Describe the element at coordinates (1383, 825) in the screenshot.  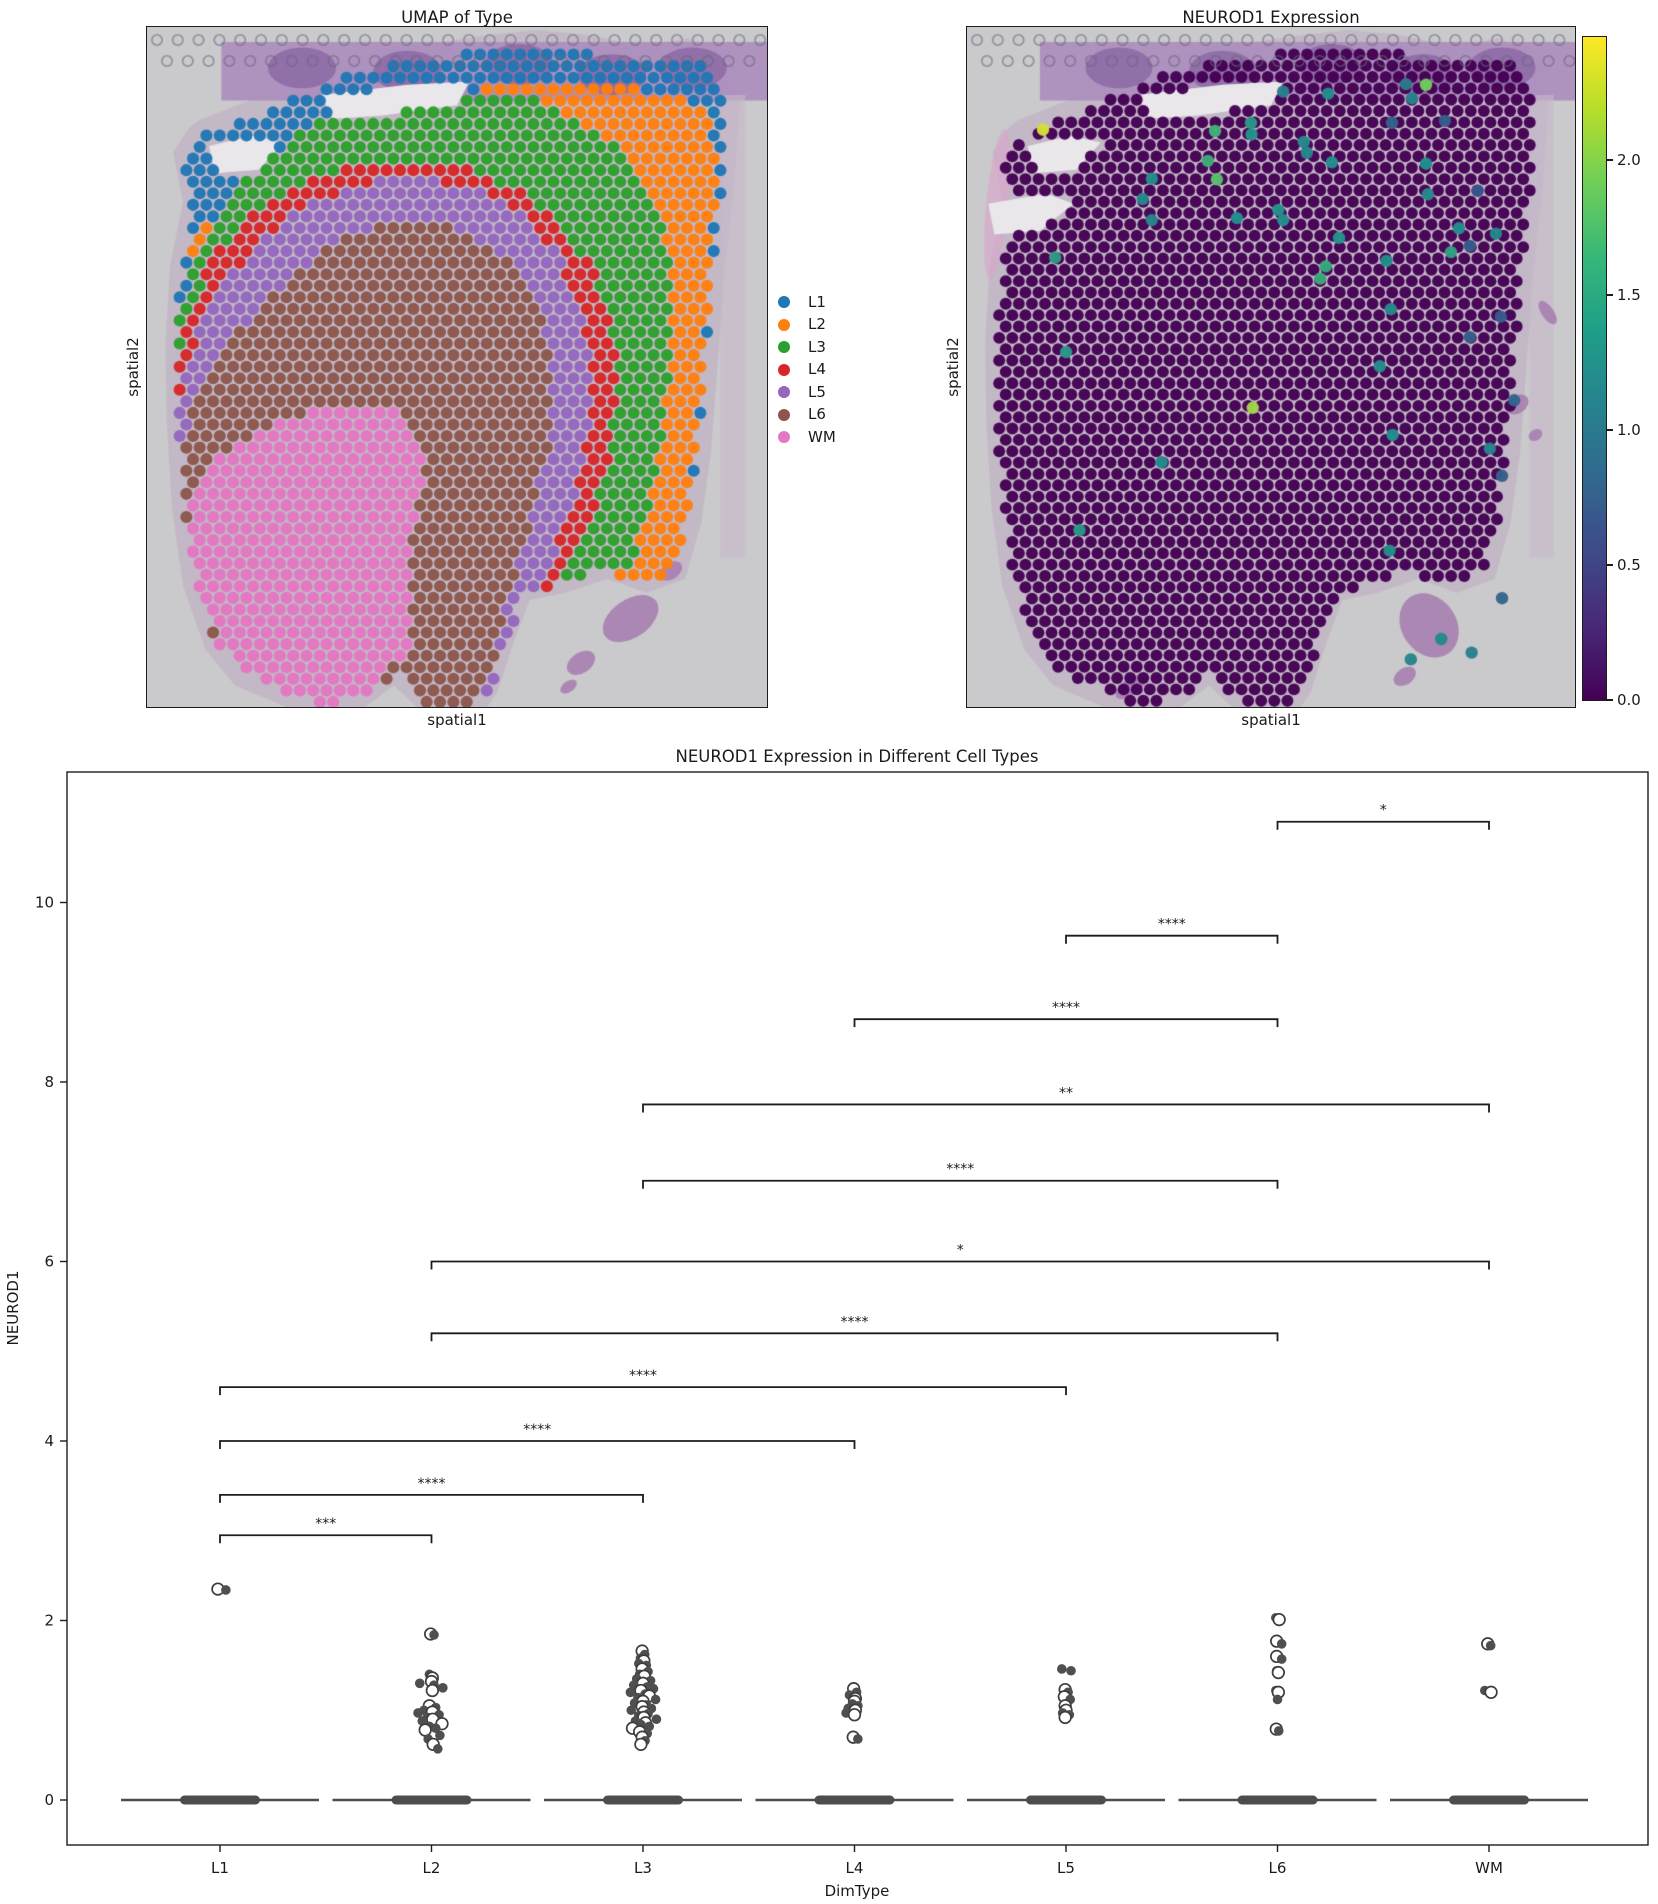
I see `significance-bar-L6-WM` at that location.